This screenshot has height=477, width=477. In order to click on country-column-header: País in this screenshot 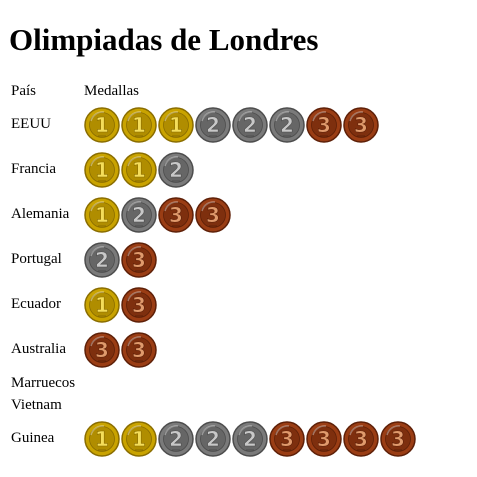, I will do `click(24, 90)`.